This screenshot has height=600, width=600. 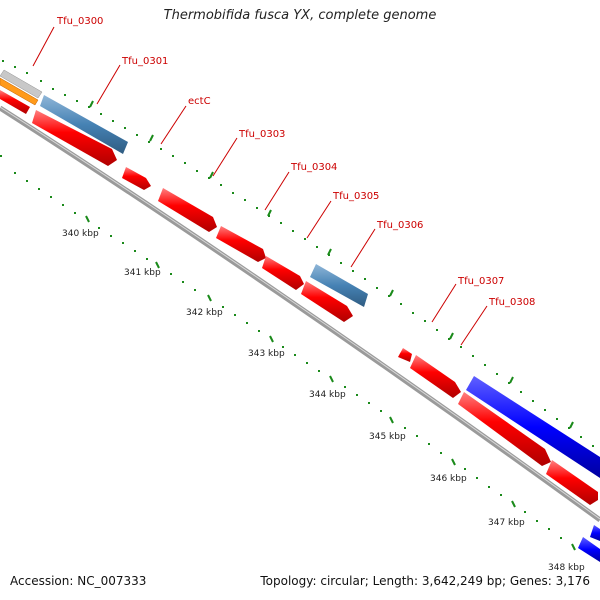 I want to click on gene-red-tfu0305a, so click(x=283, y=273).